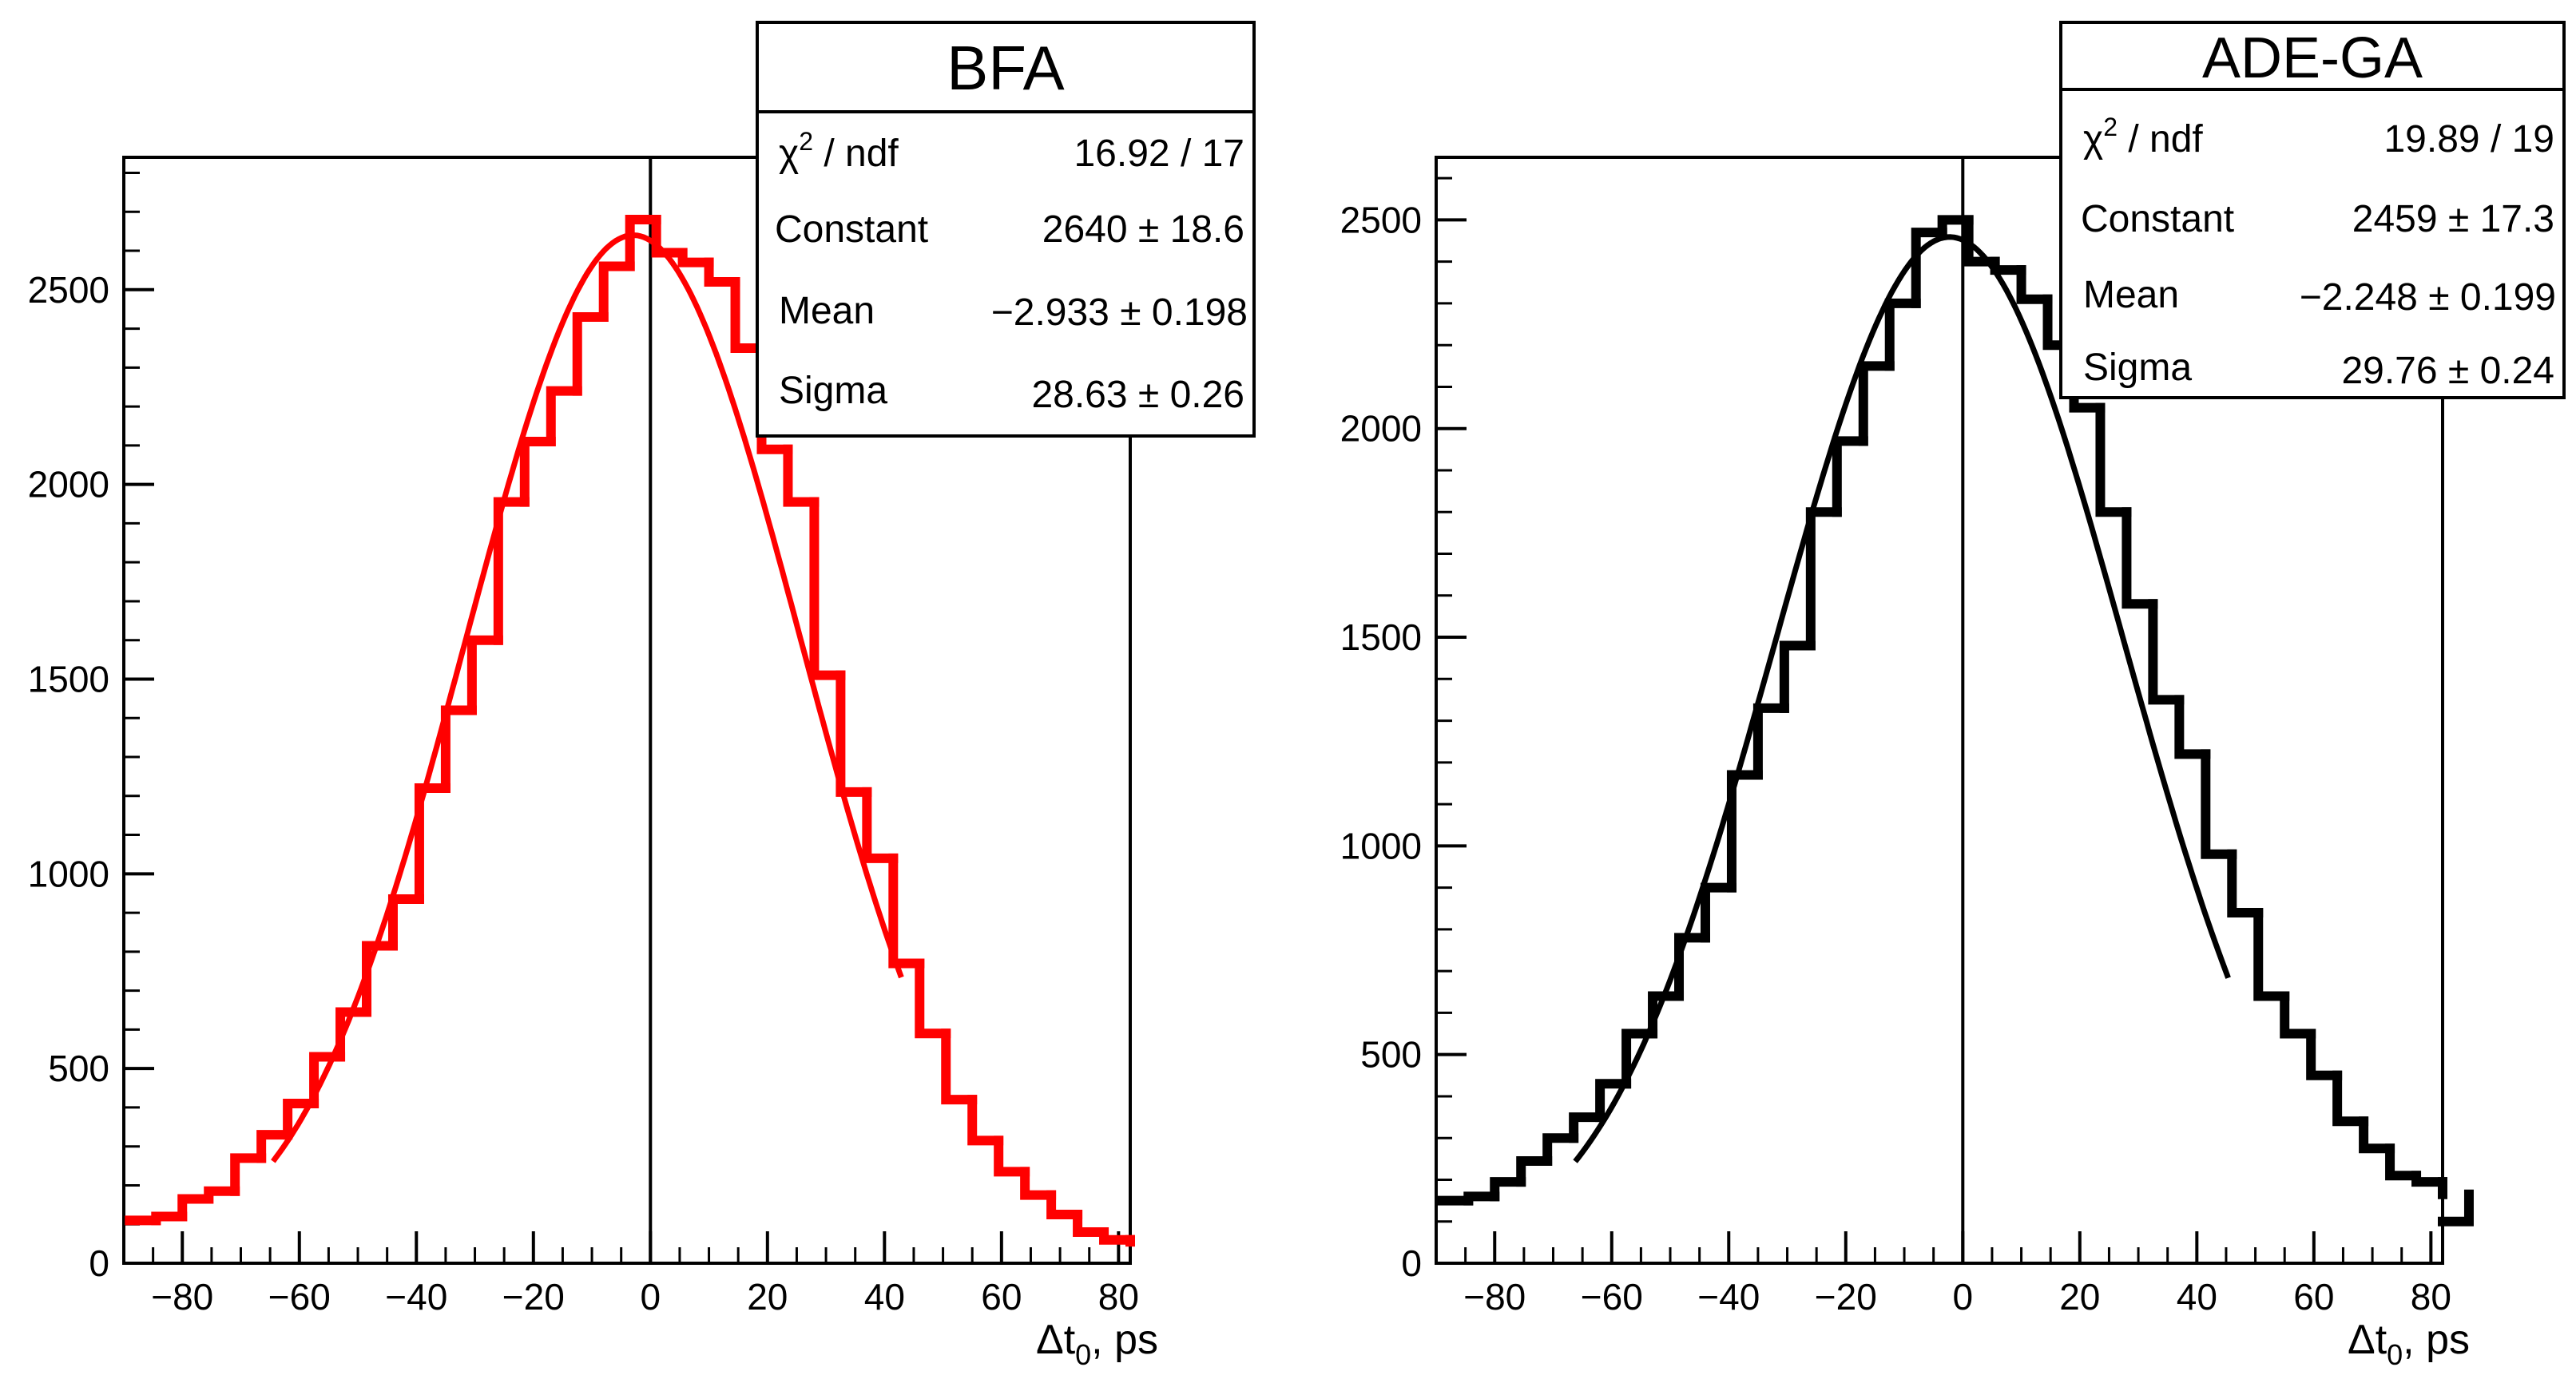  What do you see at coordinates (1963, 1297) in the screenshot?
I see `ade-ga-x-tick-label: 0` at bounding box center [1963, 1297].